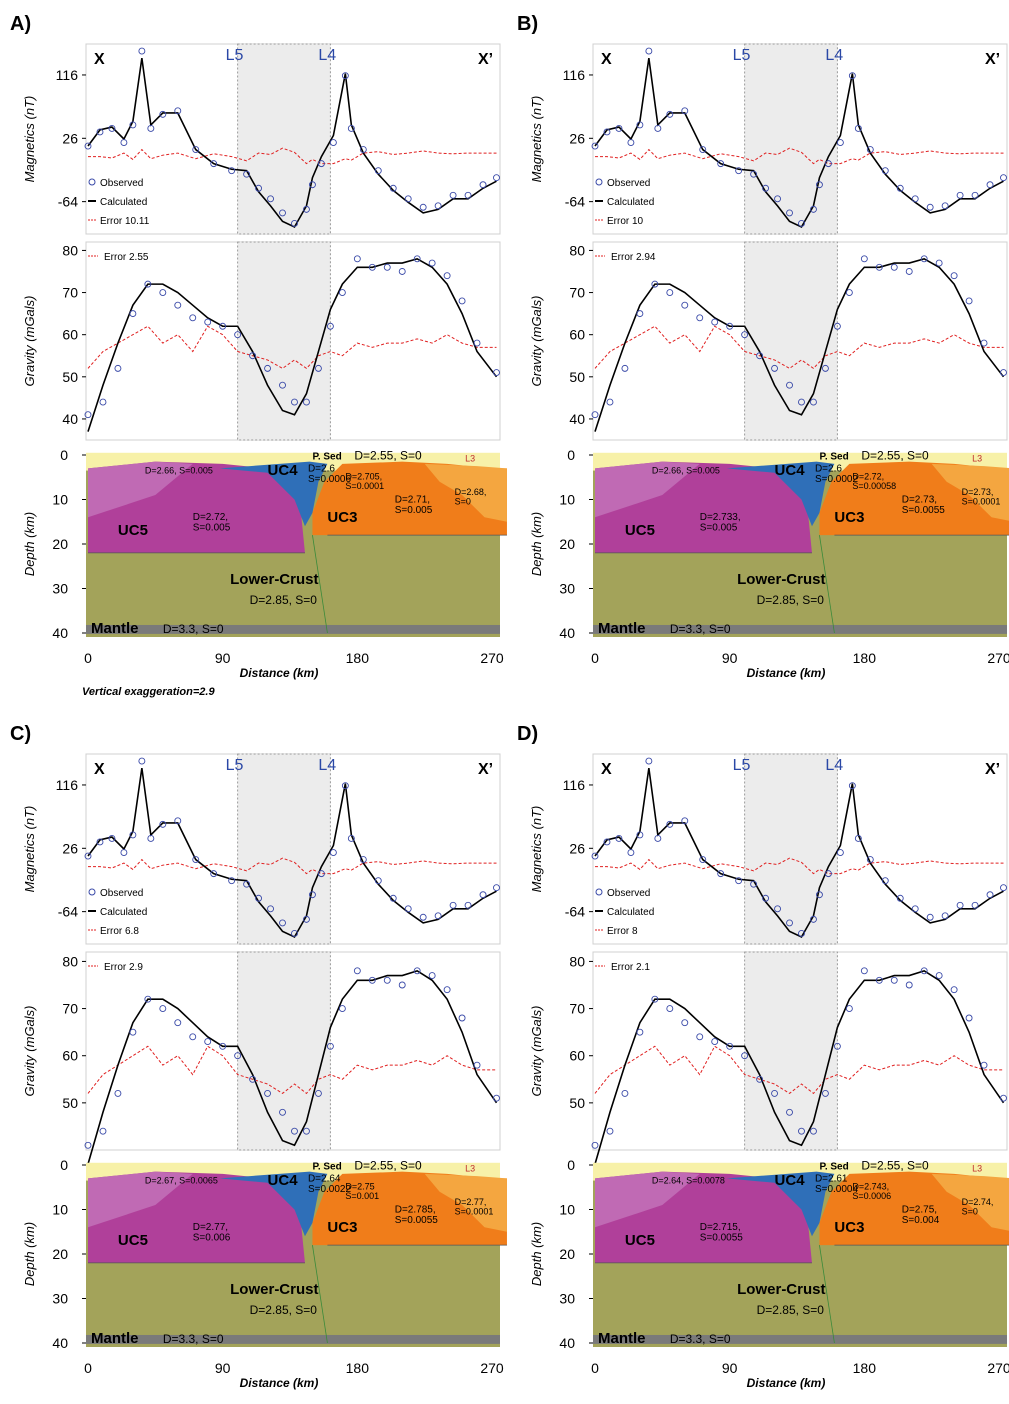 The height and width of the screenshot is (1404, 1009). I want to click on unit-properties-lower-crust: D=2.85, S=0, so click(791, 600).